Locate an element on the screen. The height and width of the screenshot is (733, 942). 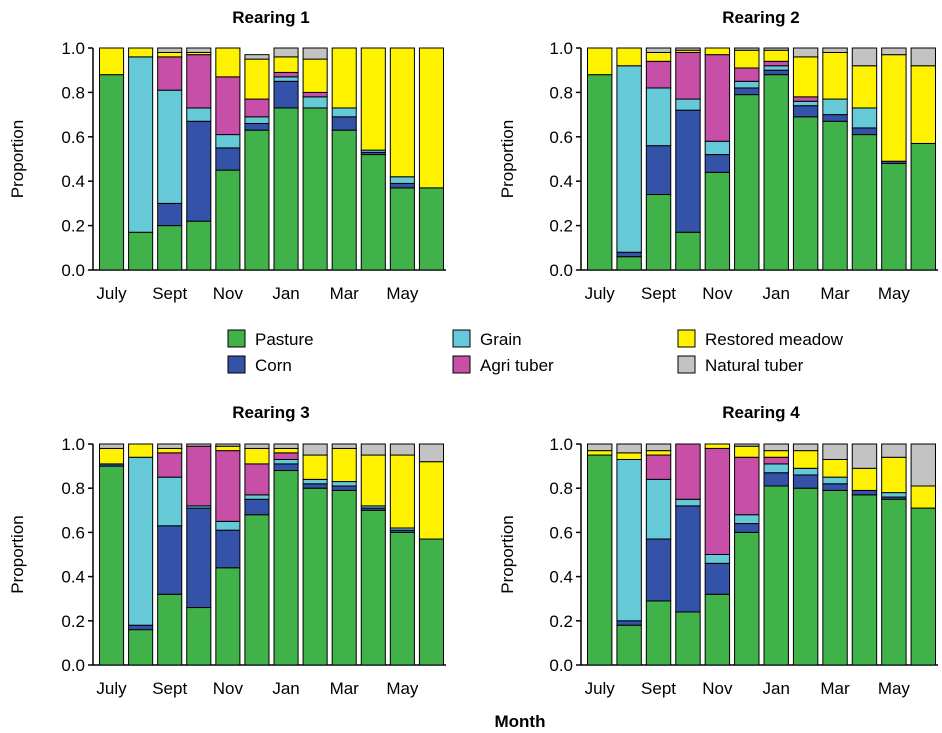
x-tick-label: Mar is located at coordinates (345, 293).